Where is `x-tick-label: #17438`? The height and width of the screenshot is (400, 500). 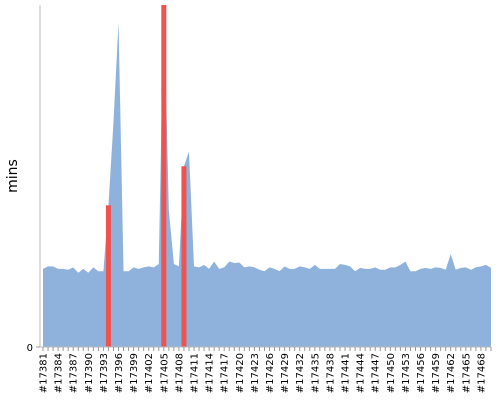 x-tick-label: #17438 is located at coordinates (330, 373).